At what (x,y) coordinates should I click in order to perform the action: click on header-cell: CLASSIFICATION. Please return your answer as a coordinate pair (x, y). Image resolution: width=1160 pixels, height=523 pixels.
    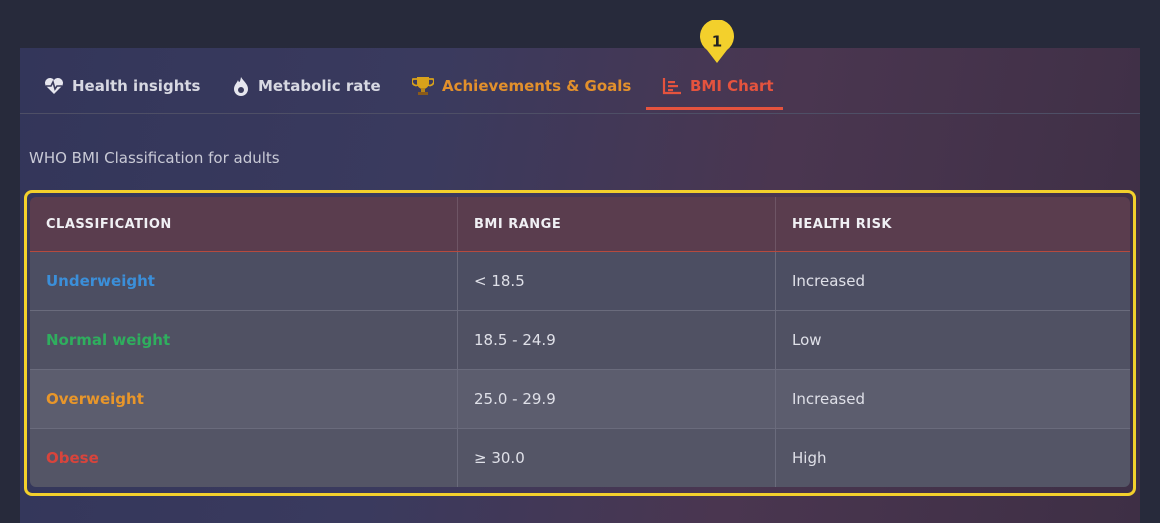
    Looking at the image, I should click on (244, 224).